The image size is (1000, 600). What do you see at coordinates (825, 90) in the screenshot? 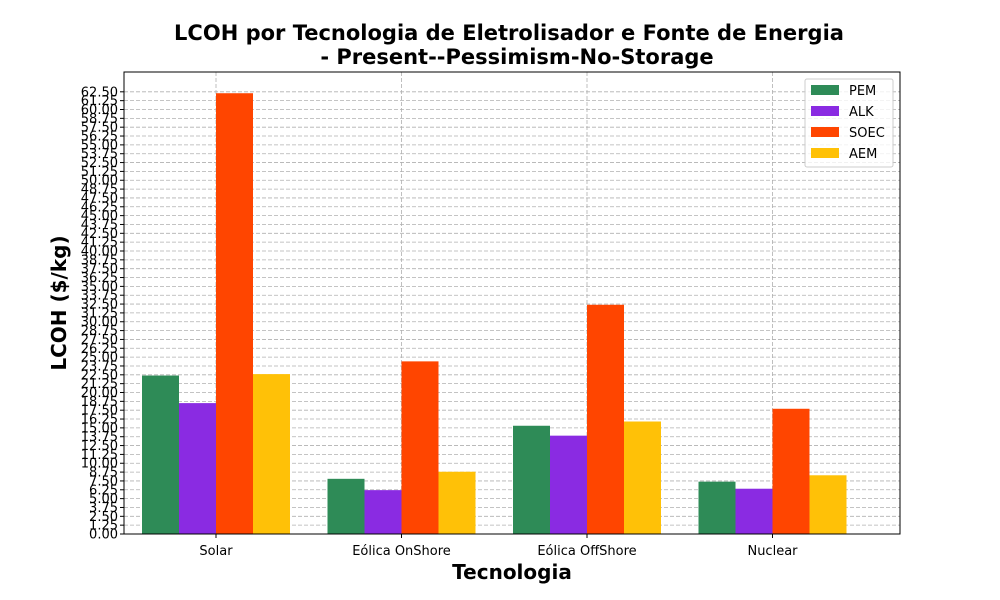
I see `legend-swatch-pem` at bounding box center [825, 90].